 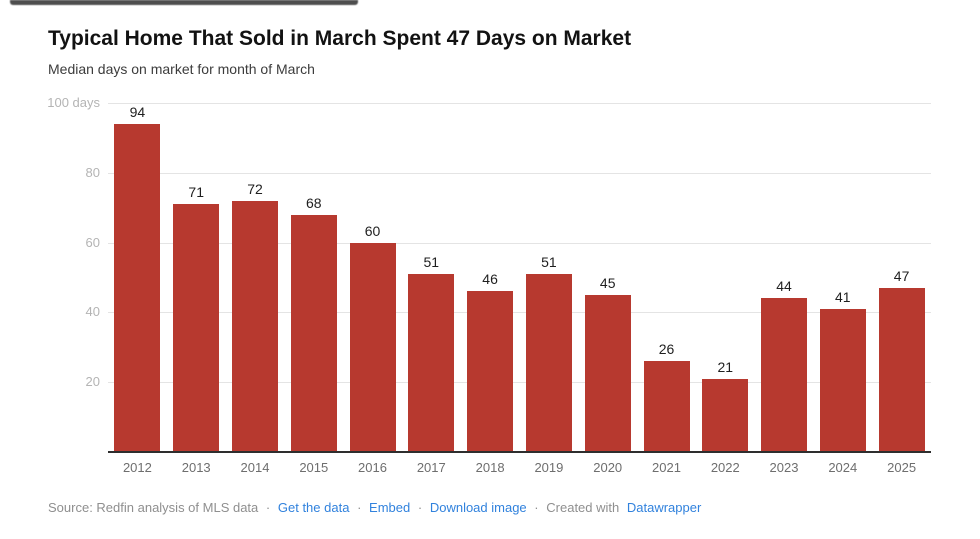 I want to click on datawrapper-link: Datawrapper, so click(x=664, y=507).